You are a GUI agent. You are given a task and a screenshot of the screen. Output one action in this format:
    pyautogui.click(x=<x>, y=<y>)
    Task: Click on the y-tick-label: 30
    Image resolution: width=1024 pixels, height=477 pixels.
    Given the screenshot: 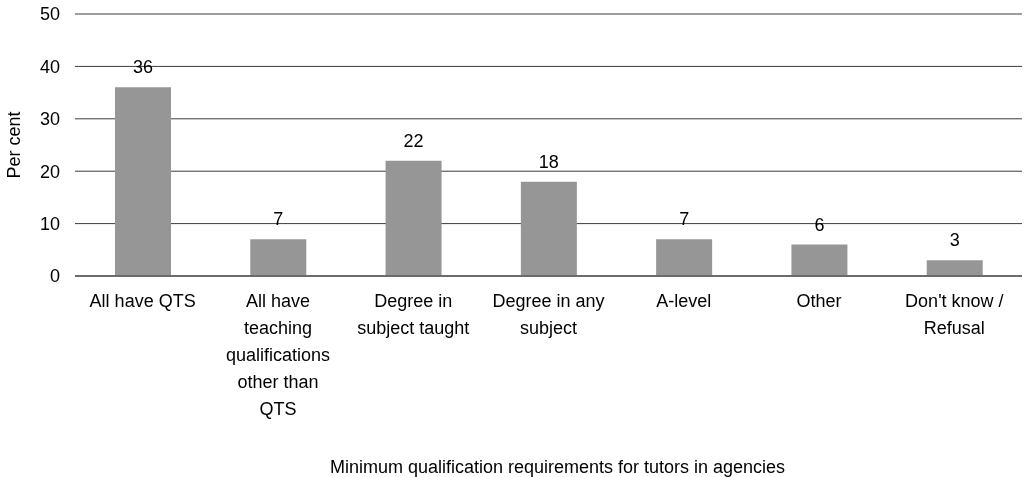 What is the action you would take?
    pyautogui.click(x=49, y=119)
    